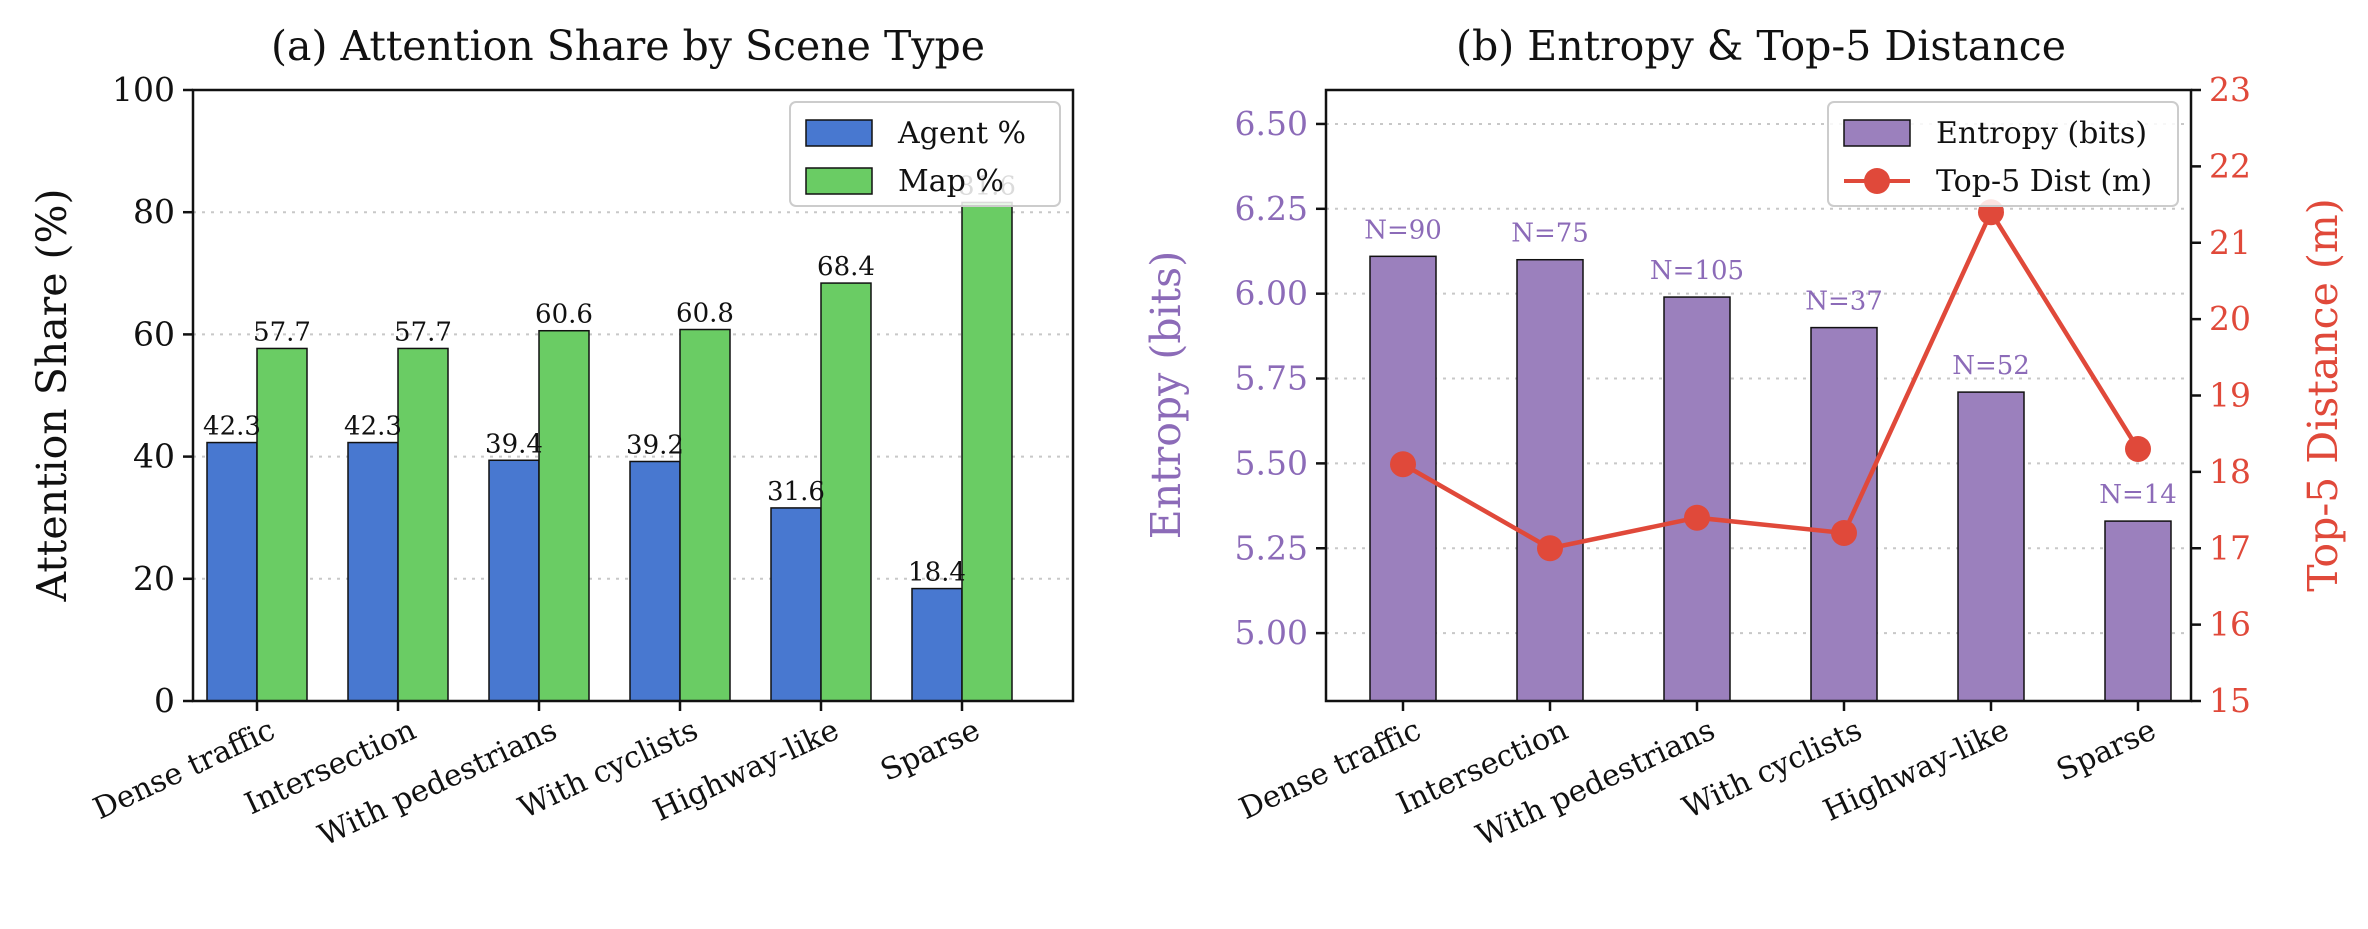 This screenshot has width=2368, height=929. I want to click on legend-marker-distance, so click(1877, 181).